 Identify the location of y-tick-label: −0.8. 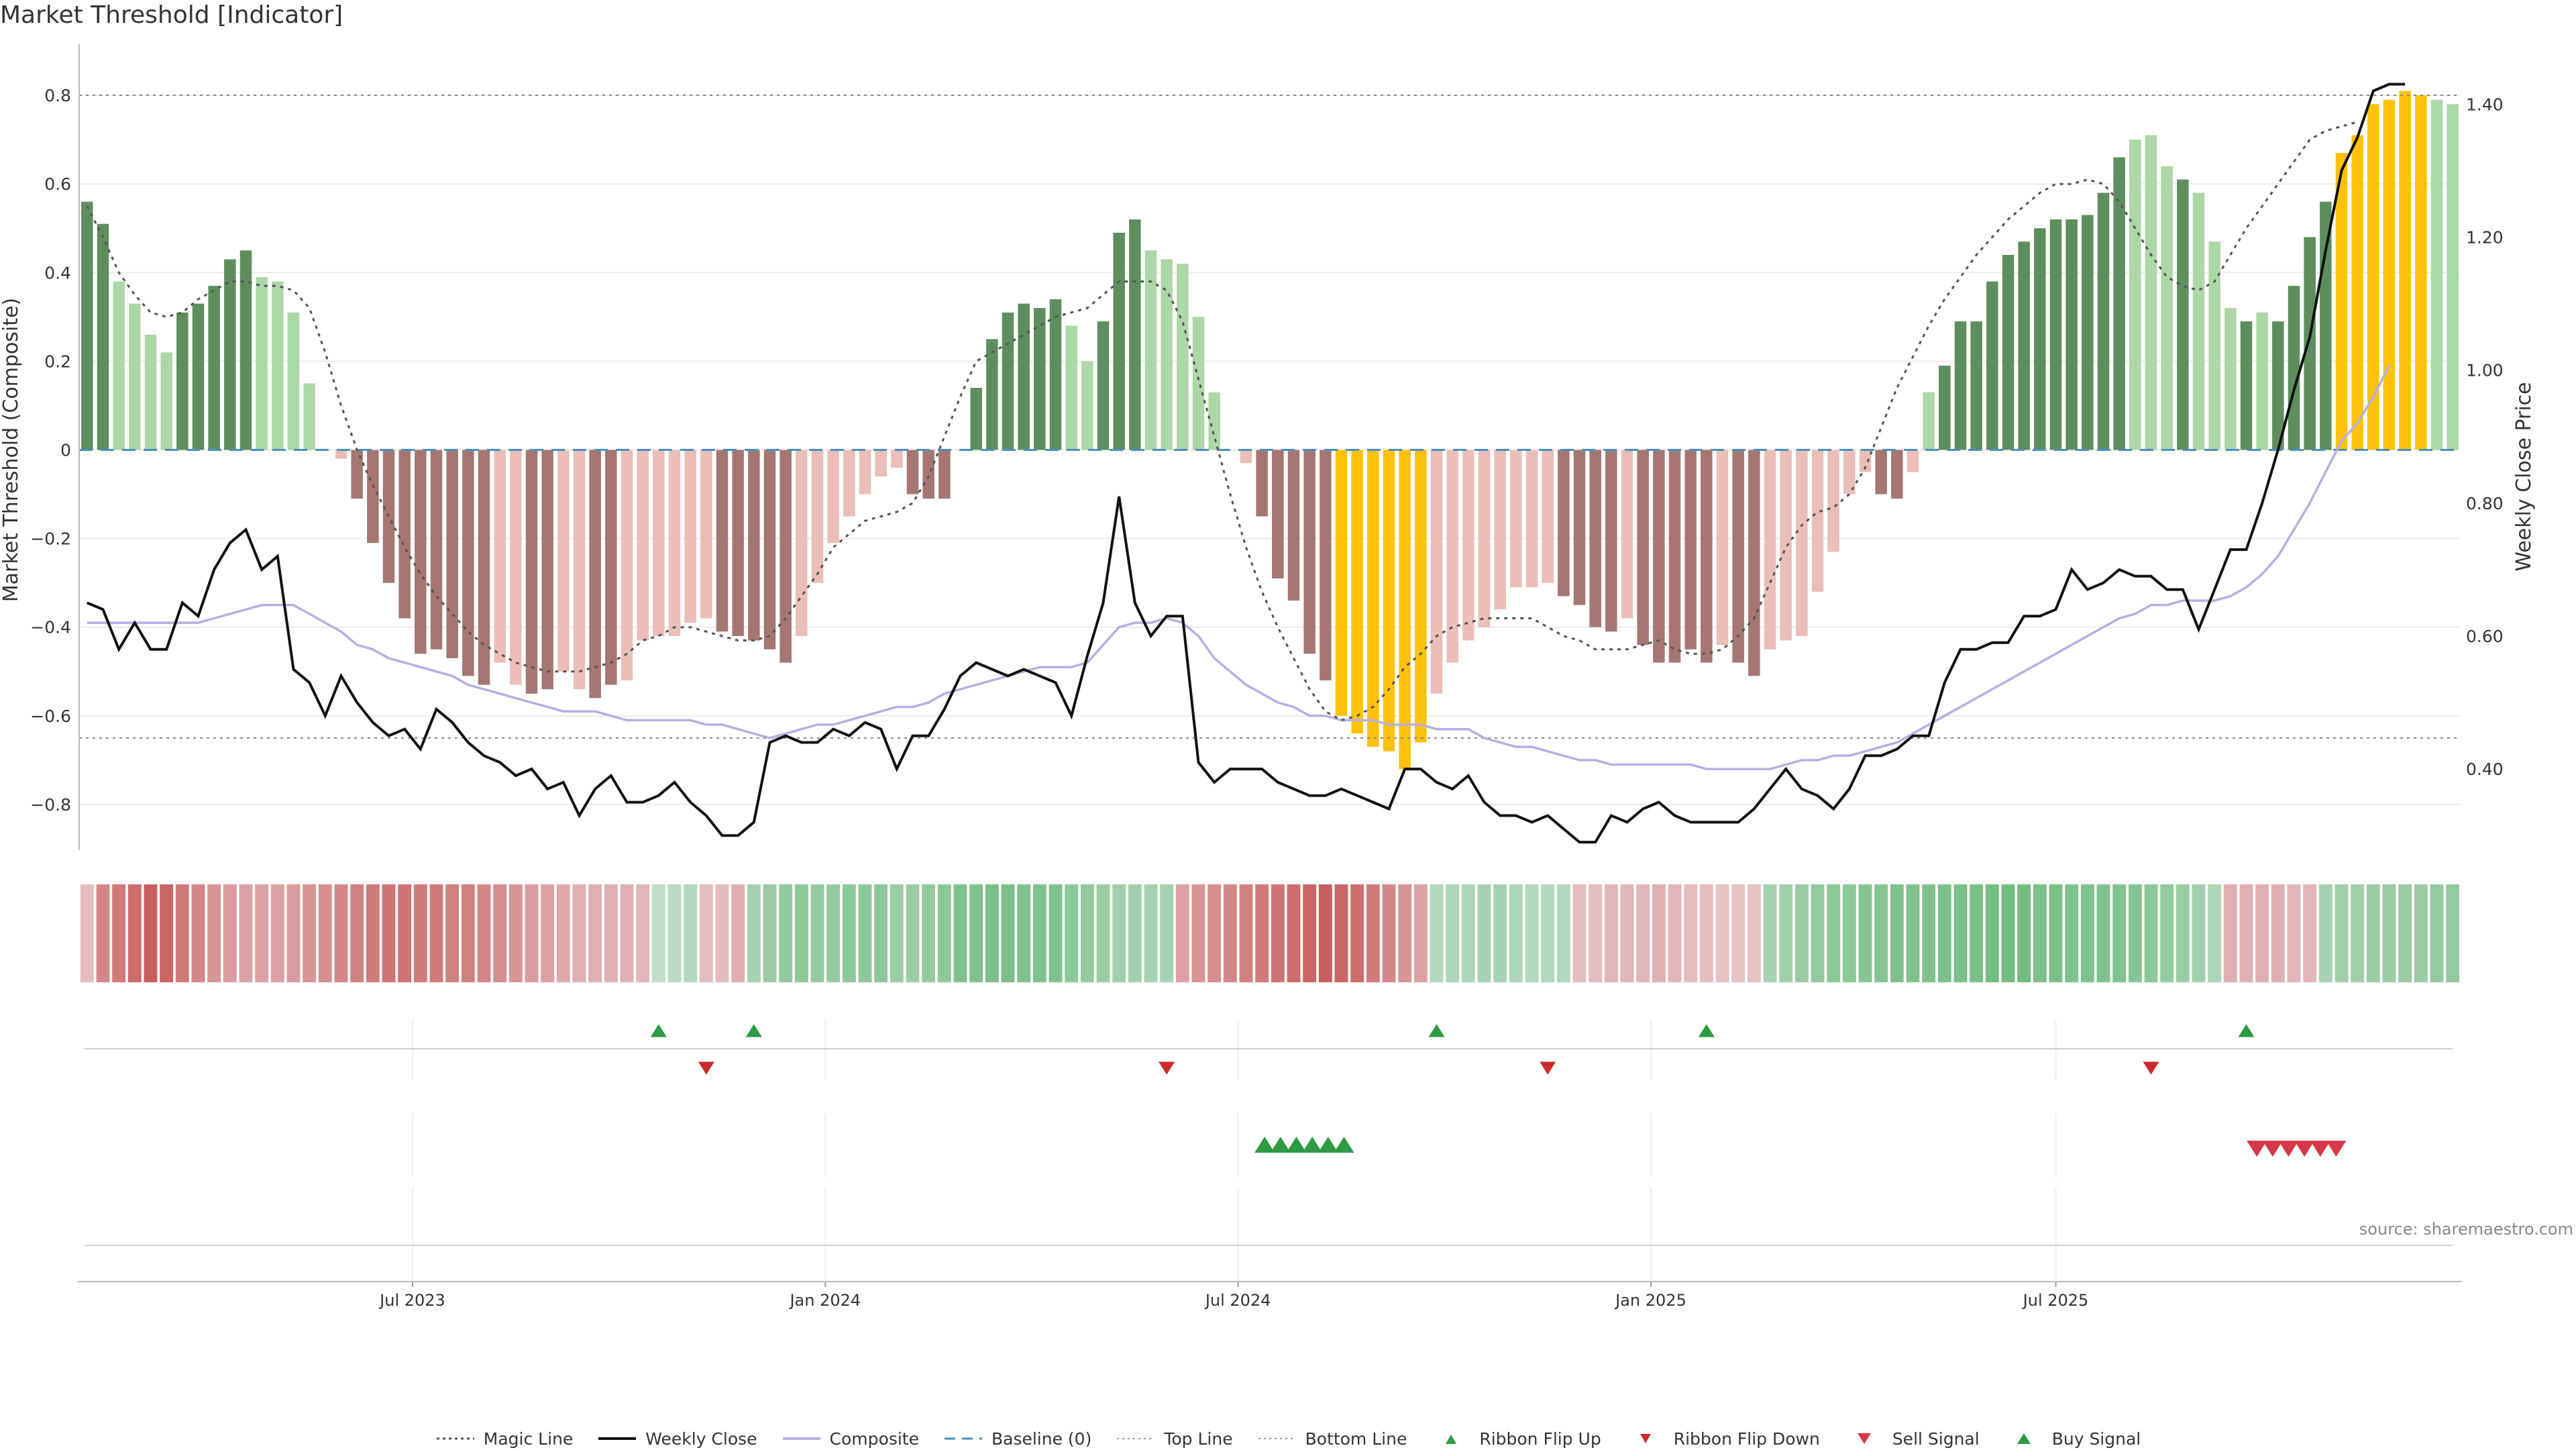
(50, 805).